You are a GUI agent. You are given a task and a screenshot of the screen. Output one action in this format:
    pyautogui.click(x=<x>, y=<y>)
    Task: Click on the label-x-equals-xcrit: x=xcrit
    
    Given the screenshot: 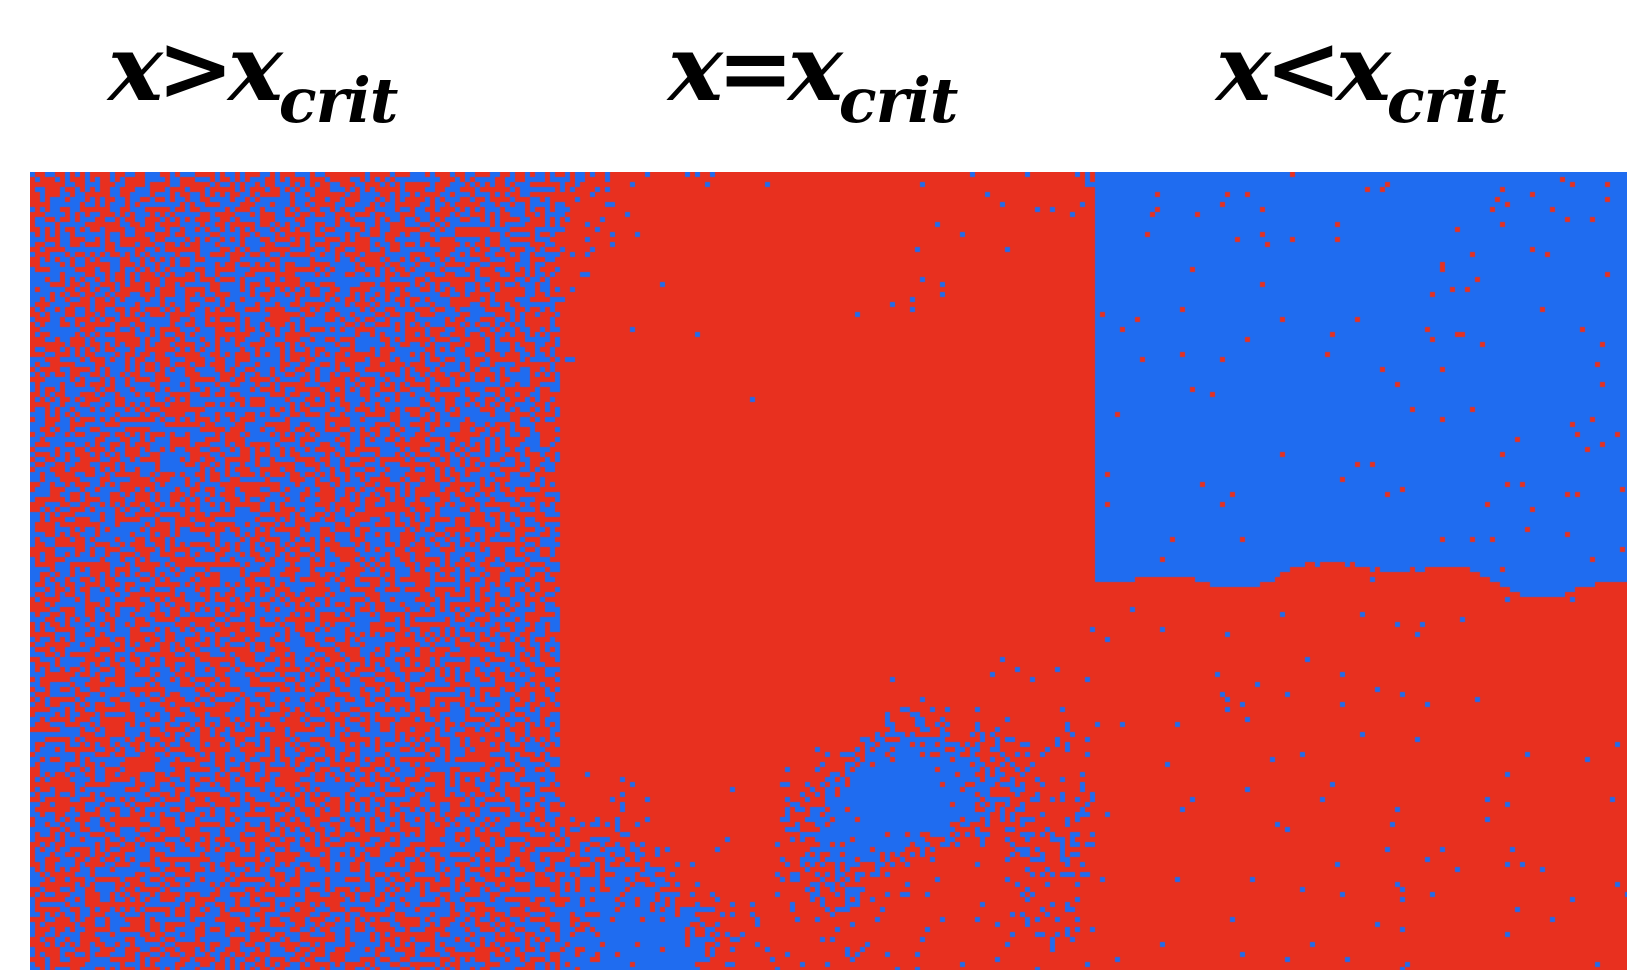 What is the action you would take?
    pyautogui.click(x=813, y=73)
    